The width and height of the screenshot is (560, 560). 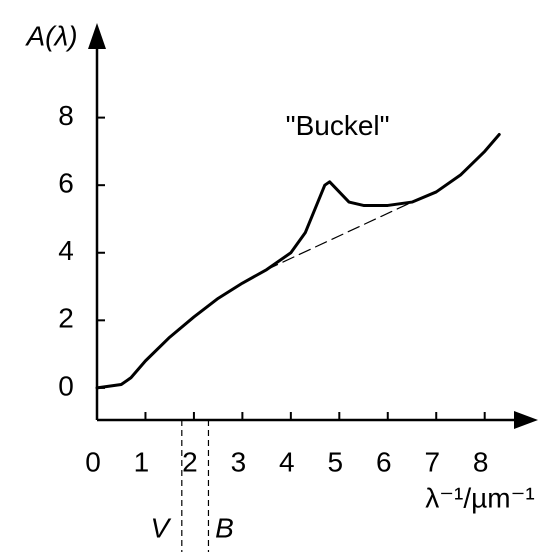 I want to click on y-tick-label: 8, so click(x=66, y=115).